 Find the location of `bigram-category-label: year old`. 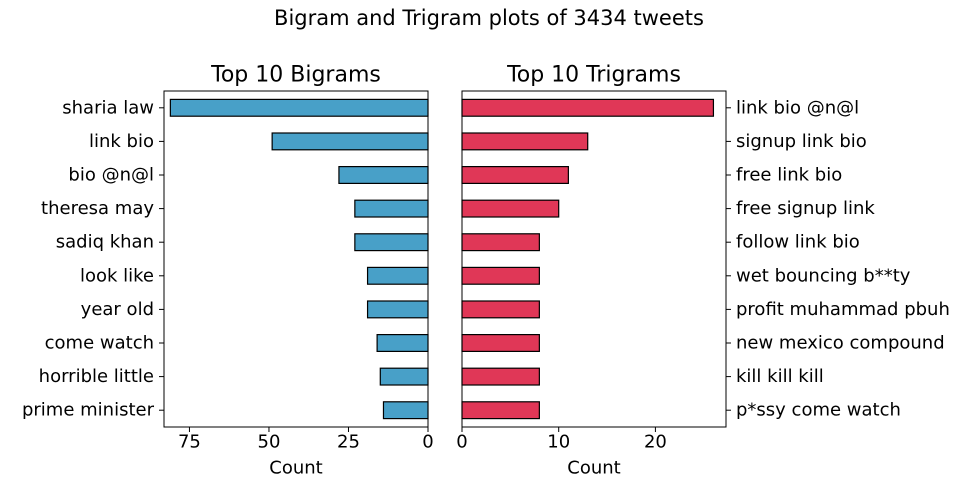

bigram-category-label: year old is located at coordinates (117, 309).